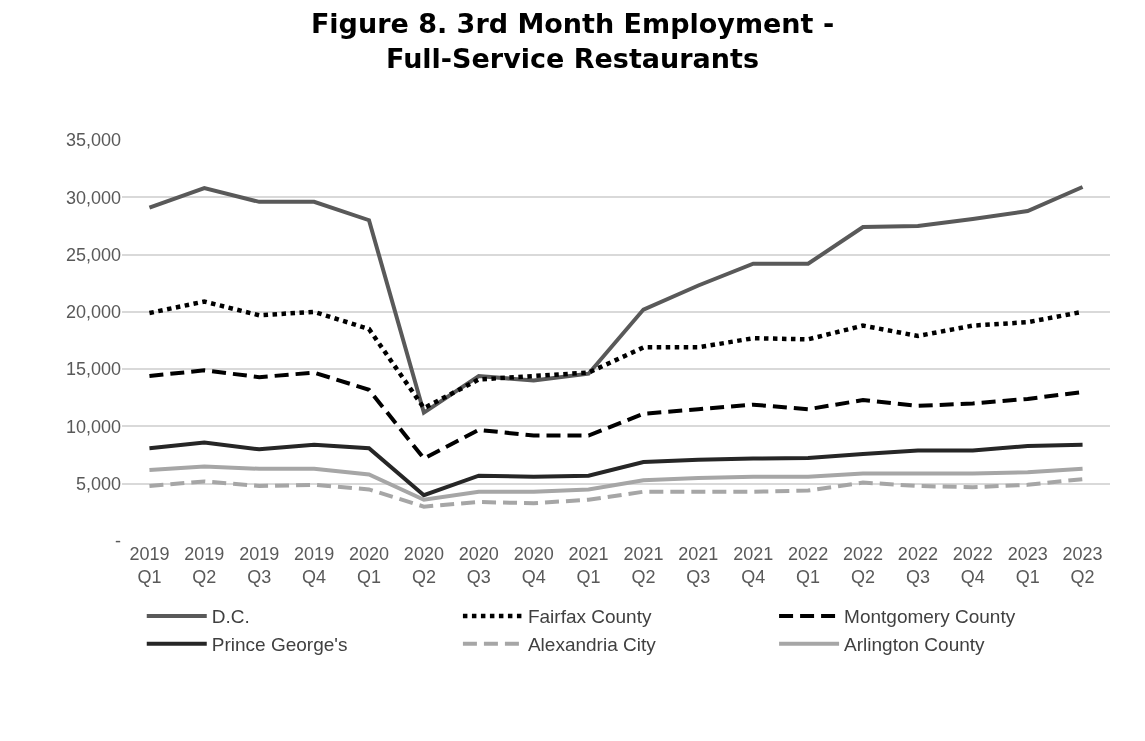  What do you see at coordinates (118, 541) in the screenshot?
I see `y-tick-label: -` at bounding box center [118, 541].